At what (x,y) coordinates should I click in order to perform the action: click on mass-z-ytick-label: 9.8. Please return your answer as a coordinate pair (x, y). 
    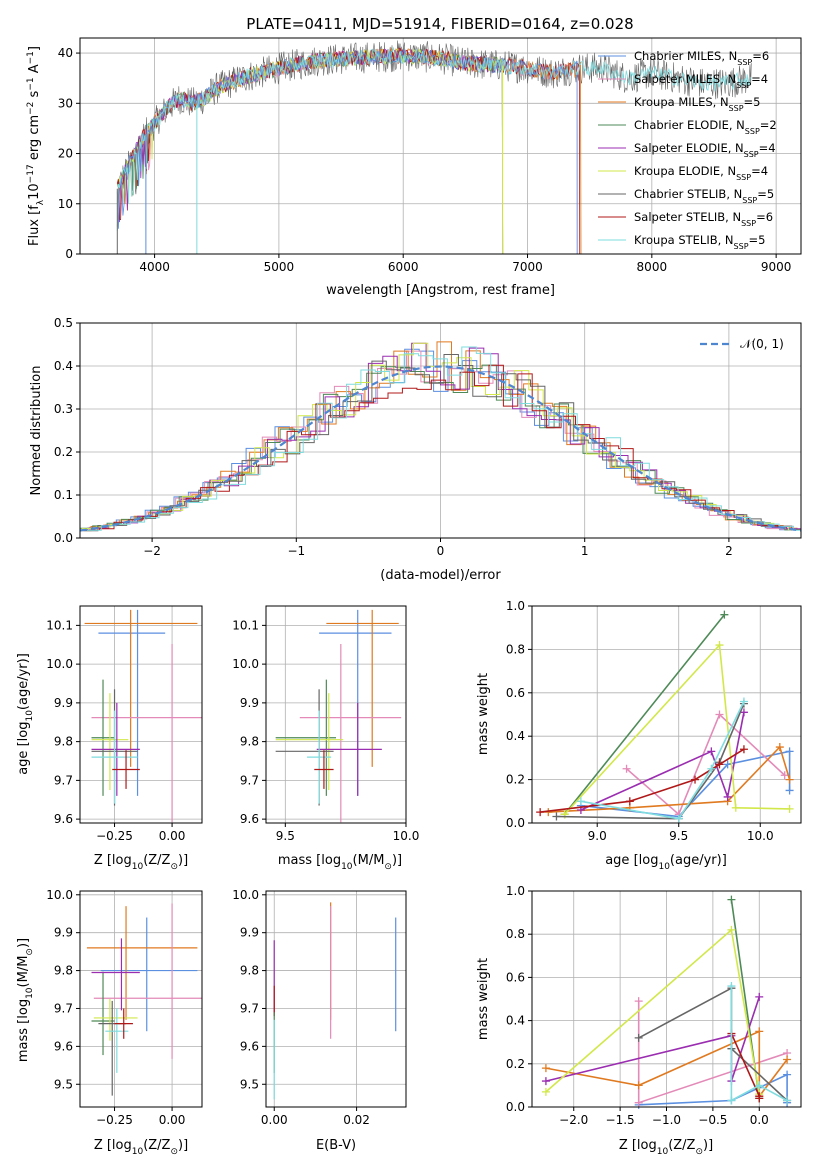
    Looking at the image, I should click on (63, 971).